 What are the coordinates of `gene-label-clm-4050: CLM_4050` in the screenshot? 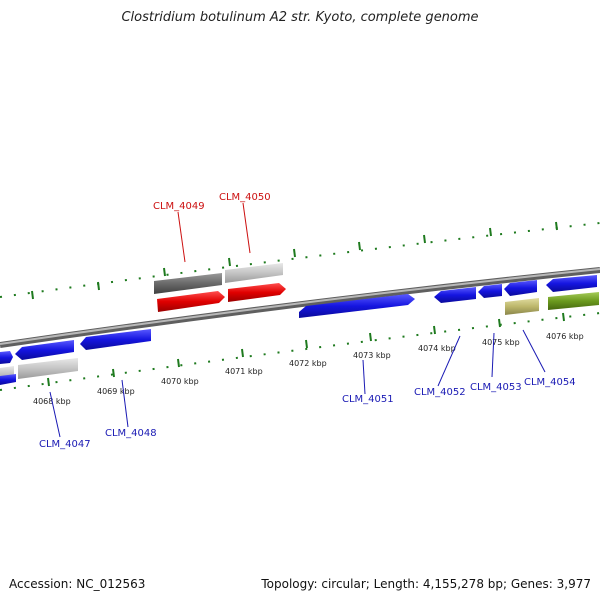 It's located at (245, 197).